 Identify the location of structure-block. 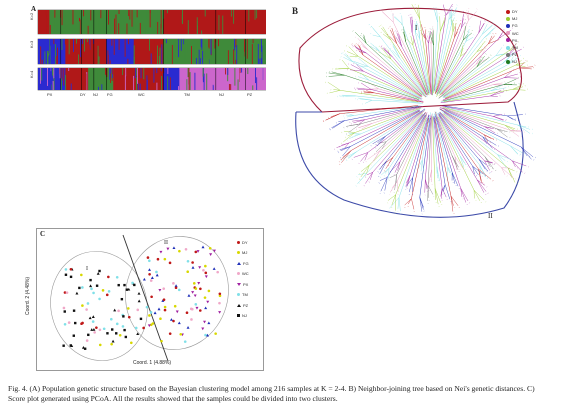
(77, 79).